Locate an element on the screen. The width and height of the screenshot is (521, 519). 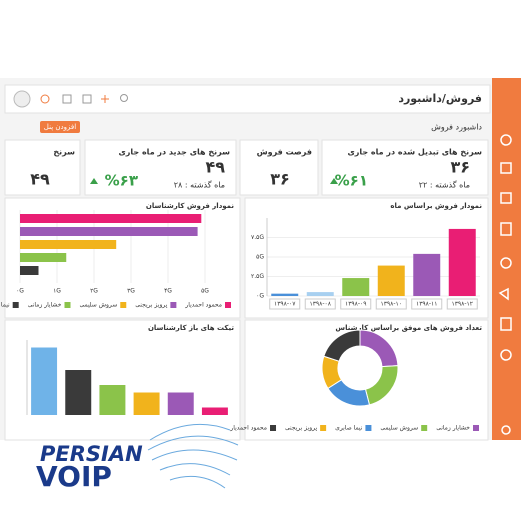
add-button is located at coordinates (60, 127).